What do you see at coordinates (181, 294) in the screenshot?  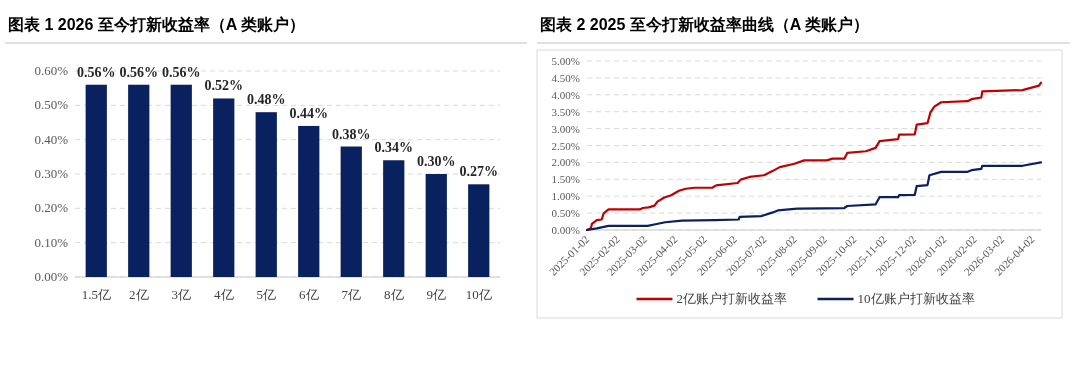 I see `x-tick-label: 3亿` at bounding box center [181, 294].